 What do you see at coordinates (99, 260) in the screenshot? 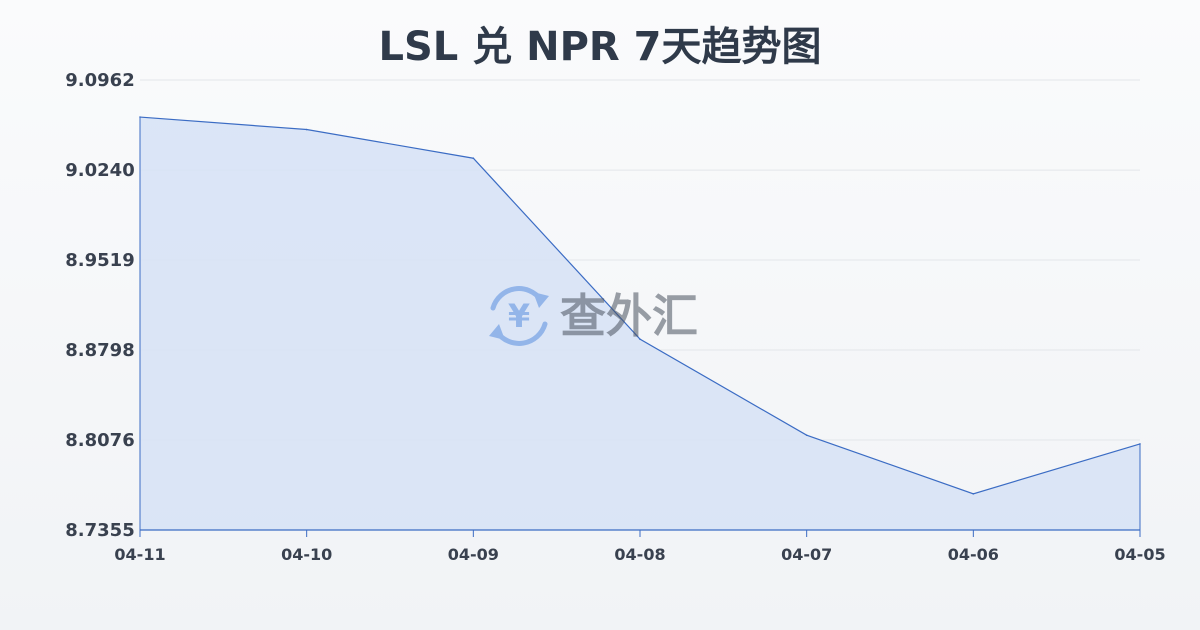
I see `y-tick-label: 8.9519` at bounding box center [99, 260].